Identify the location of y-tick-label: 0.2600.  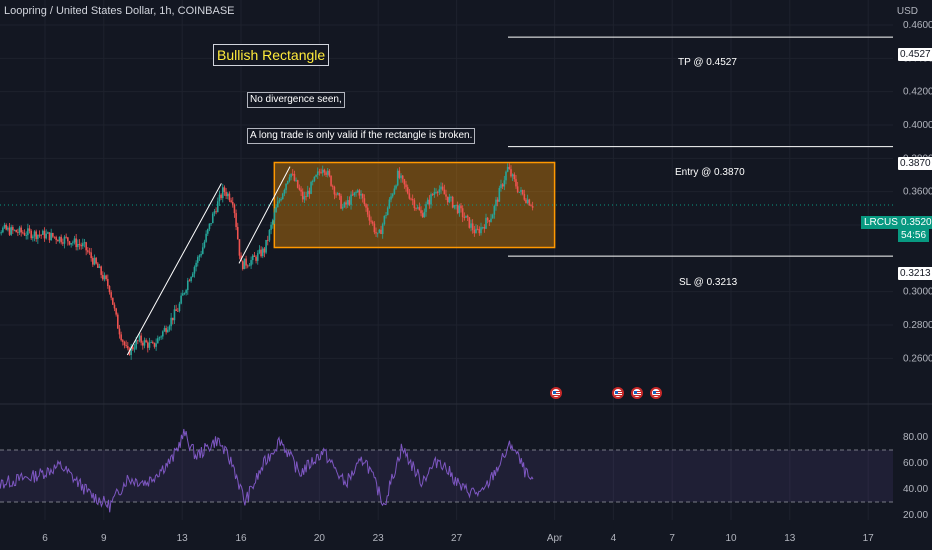
(917, 358).